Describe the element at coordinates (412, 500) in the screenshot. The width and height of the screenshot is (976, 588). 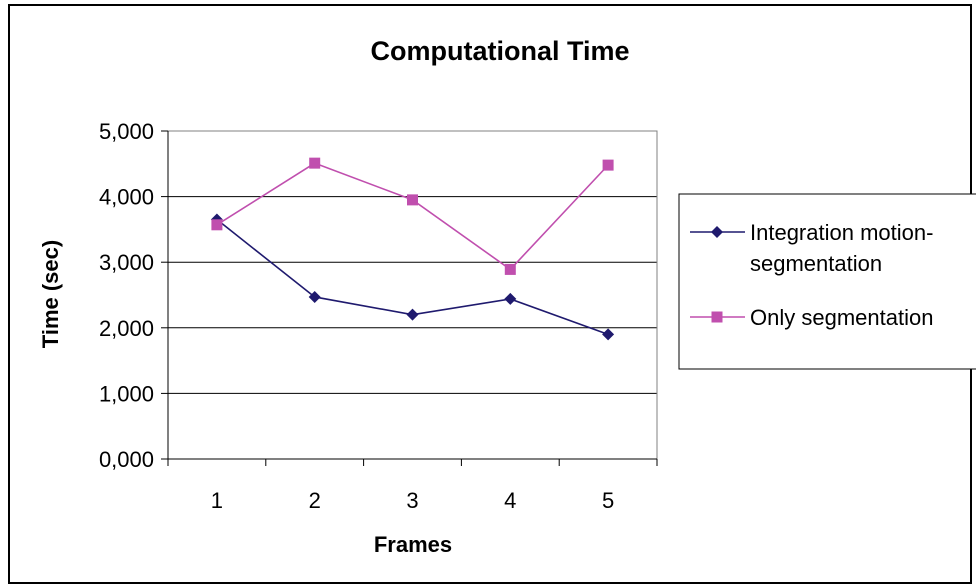
I see `x-tick-label: 3` at that location.